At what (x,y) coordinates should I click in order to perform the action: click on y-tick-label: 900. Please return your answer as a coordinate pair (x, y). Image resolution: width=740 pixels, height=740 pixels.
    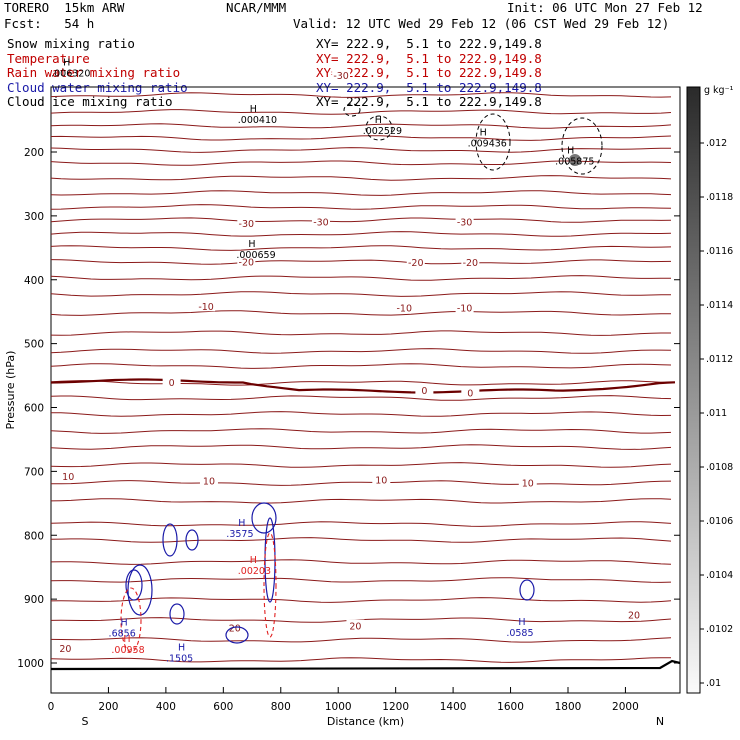
    Looking at the image, I should click on (34, 600).